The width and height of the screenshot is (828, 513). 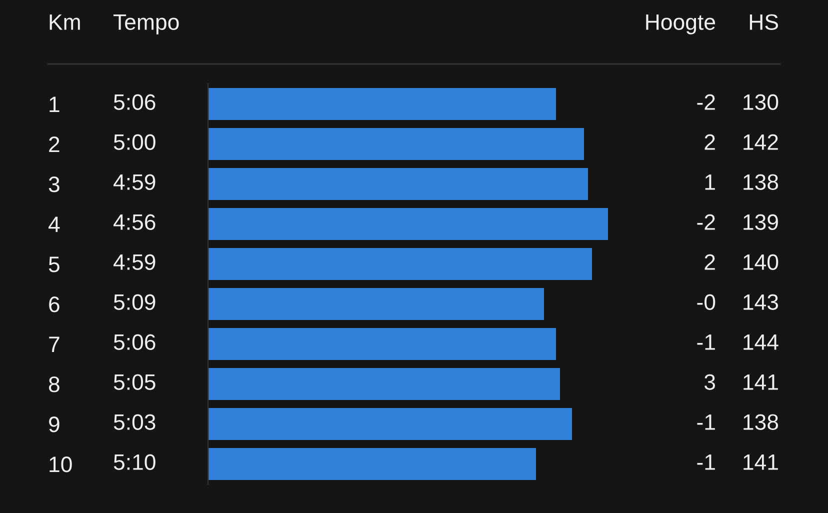 What do you see at coordinates (761, 262) in the screenshot?
I see `data-label: 140` at bounding box center [761, 262].